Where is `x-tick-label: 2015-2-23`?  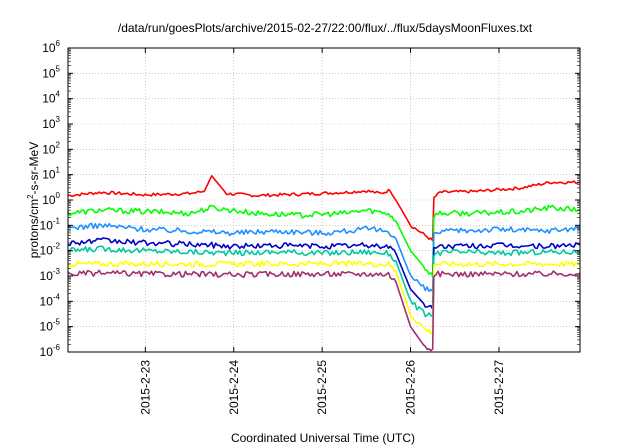
x-tick-label: 2015-2-23 is located at coordinates (145, 387).